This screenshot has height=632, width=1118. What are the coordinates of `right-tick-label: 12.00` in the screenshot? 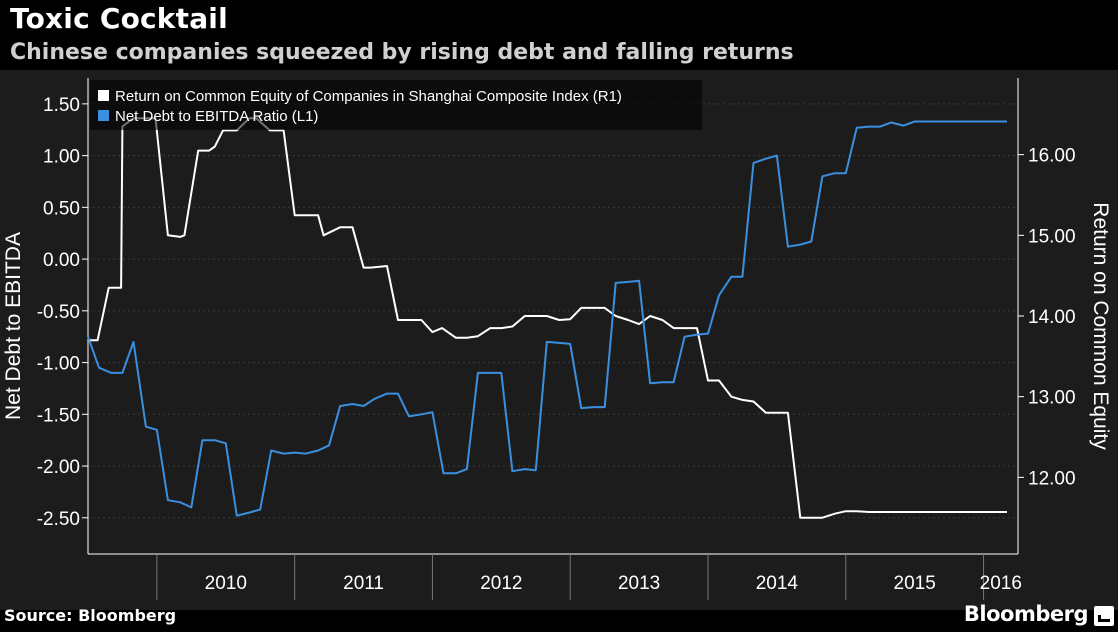 It's located at (1052, 478).